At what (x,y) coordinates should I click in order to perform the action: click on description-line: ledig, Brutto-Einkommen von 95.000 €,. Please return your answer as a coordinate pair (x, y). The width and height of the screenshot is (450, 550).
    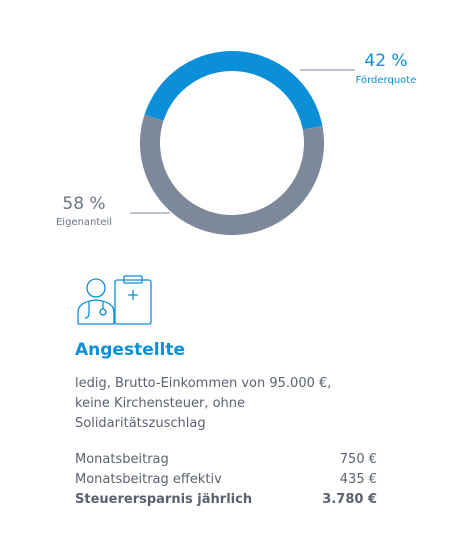
    Looking at the image, I should click on (203, 383).